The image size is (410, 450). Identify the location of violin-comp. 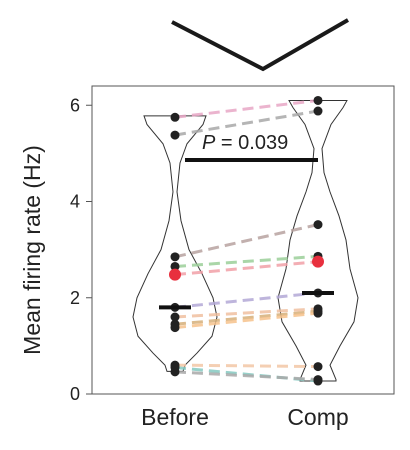
(318, 240).